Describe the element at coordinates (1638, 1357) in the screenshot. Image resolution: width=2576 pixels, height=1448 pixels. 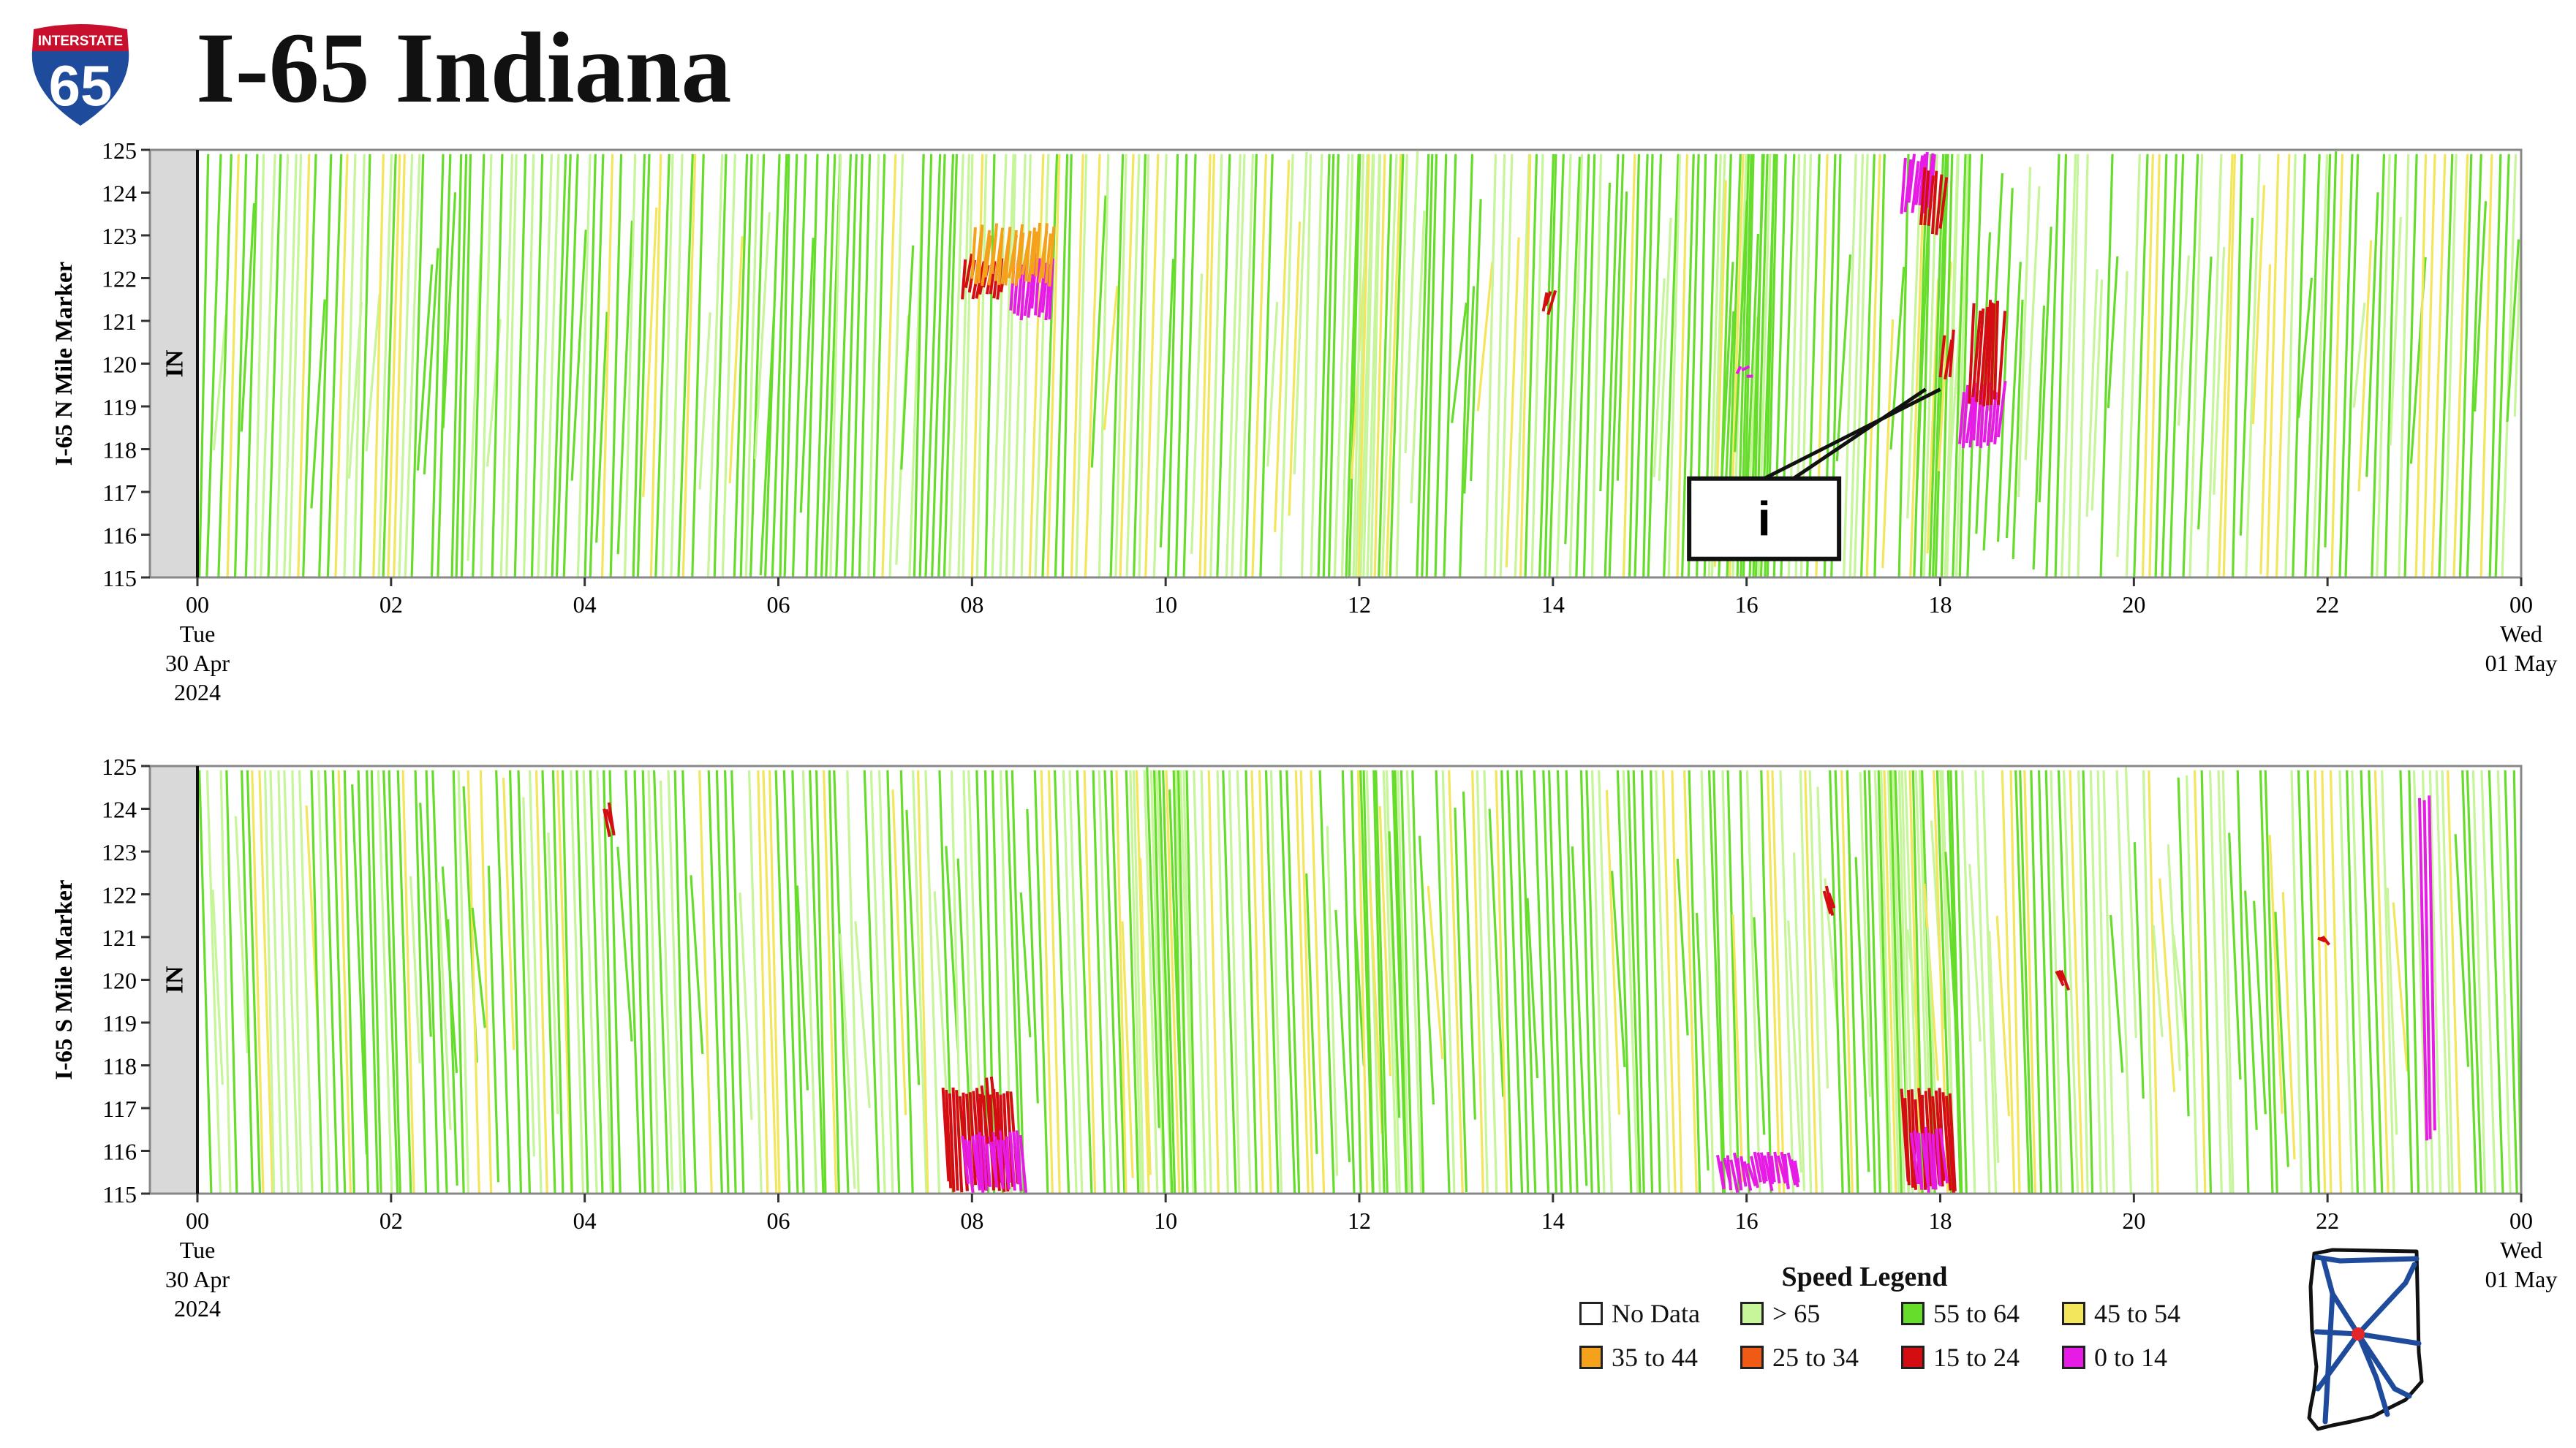
I see `legend-item: 35 to 44` at that location.